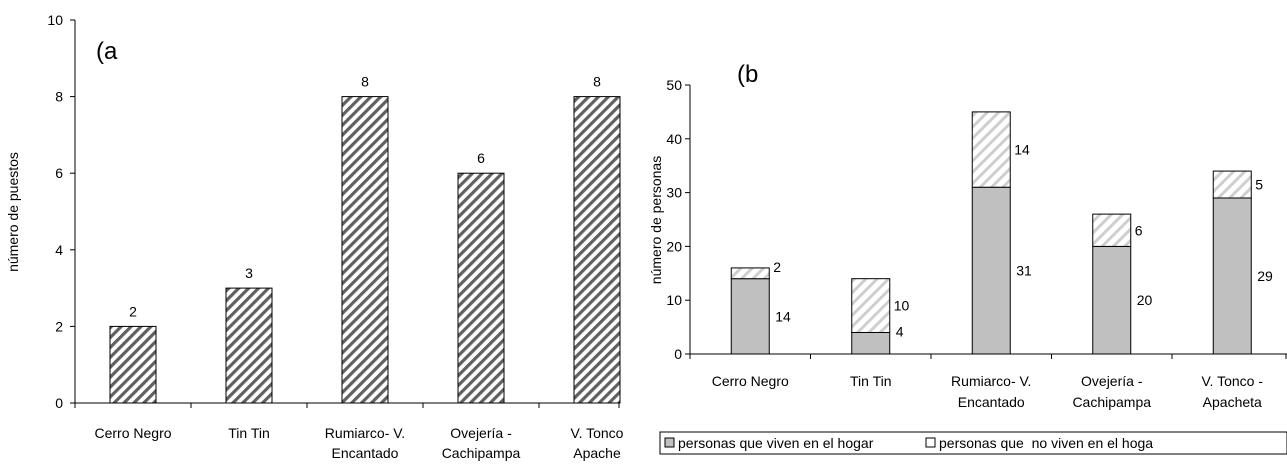 Image resolution: width=1287 pixels, height=465 pixels. Describe the element at coordinates (674, 300) in the screenshot. I see `chart-b-y-tick-label: 10` at that location.